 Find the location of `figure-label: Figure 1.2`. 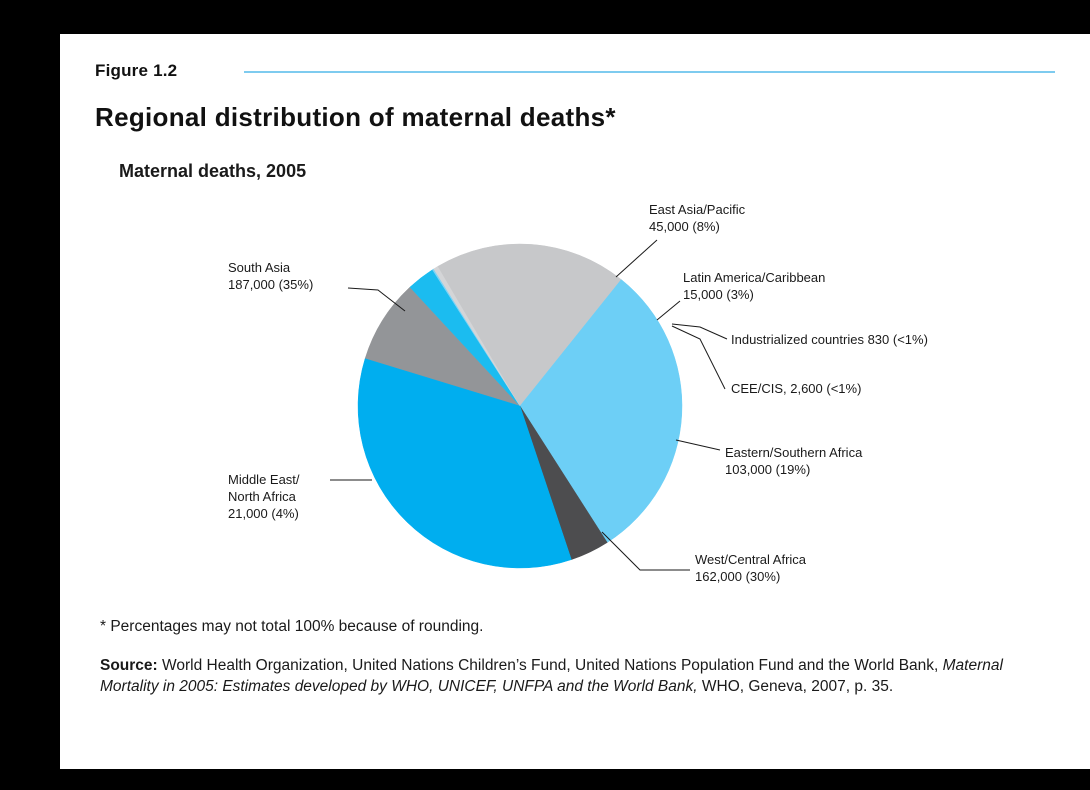

figure-label: Figure 1.2 is located at coordinates (136, 70).